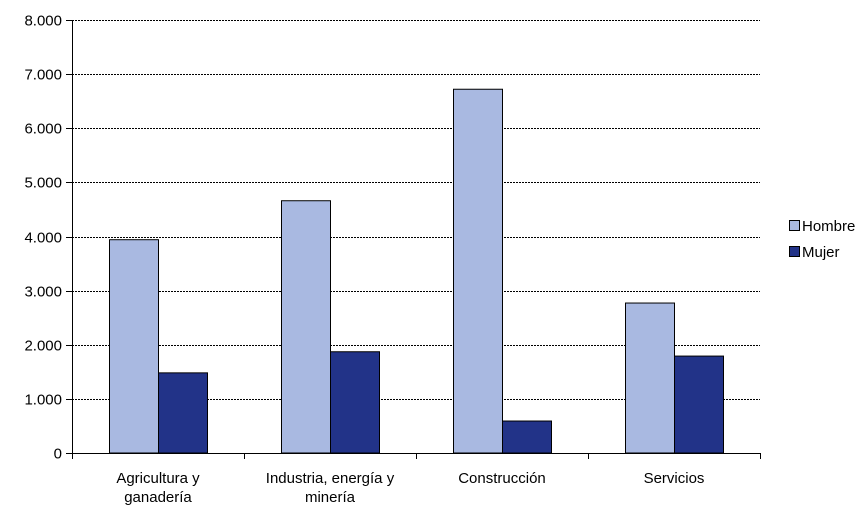 This screenshot has width=864, height=510. Describe the element at coordinates (43, 346) in the screenshot. I see `y-tick-label: 2.000` at that location.